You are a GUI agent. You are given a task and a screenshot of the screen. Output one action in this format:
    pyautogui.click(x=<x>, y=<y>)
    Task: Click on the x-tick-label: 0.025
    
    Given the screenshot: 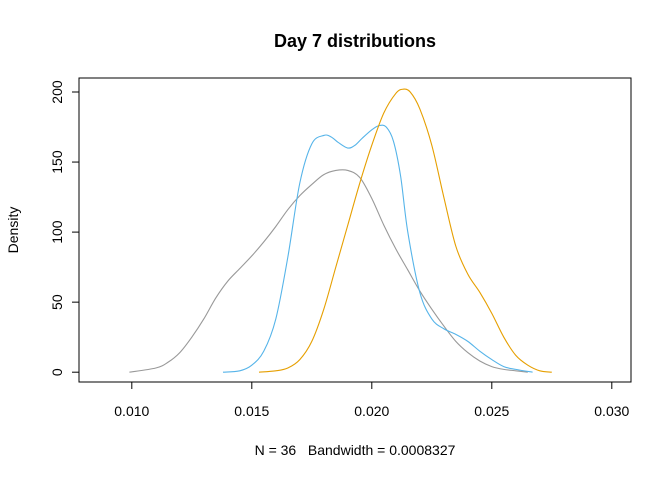 What is the action you would take?
    pyautogui.click(x=491, y=411)
    